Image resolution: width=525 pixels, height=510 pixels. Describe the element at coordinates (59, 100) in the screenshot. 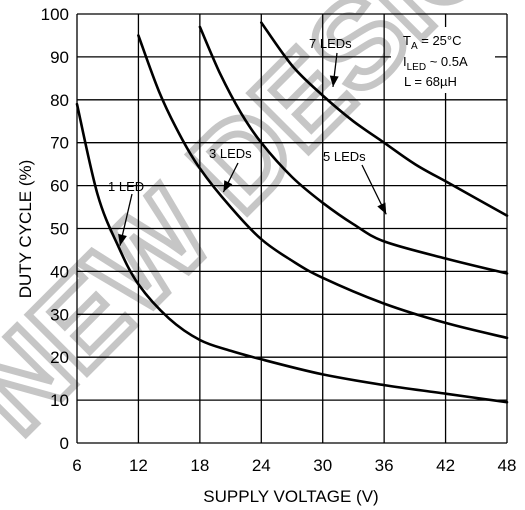

I see `y-tick-label: 80` at that location.